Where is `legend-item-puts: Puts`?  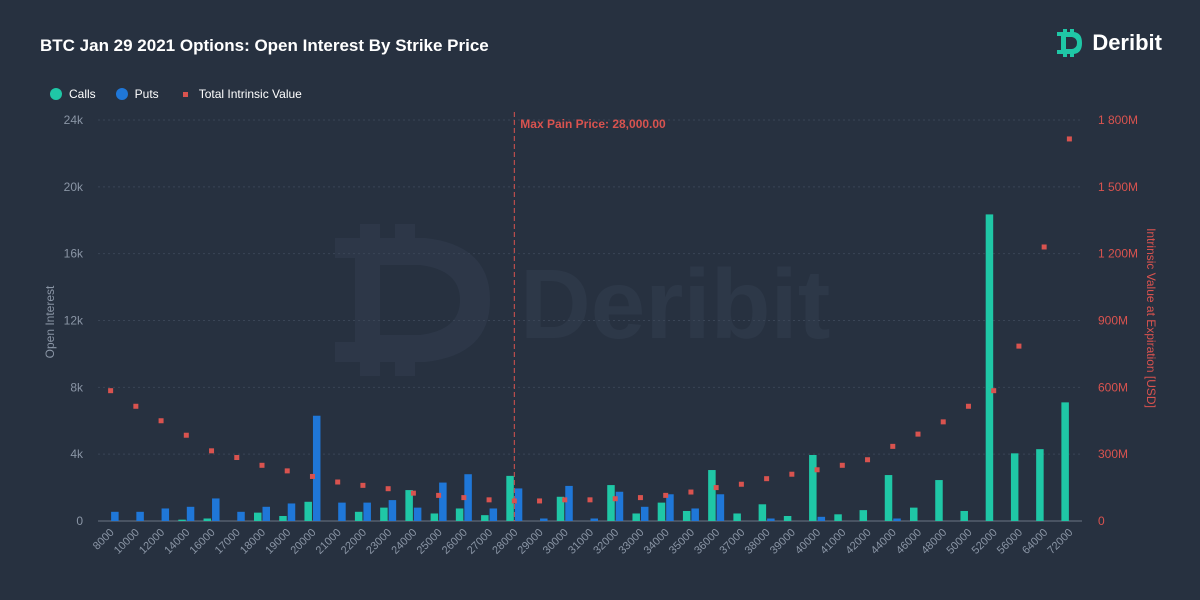
legend-item-puts: Puts is located at coordinates (137, 94).